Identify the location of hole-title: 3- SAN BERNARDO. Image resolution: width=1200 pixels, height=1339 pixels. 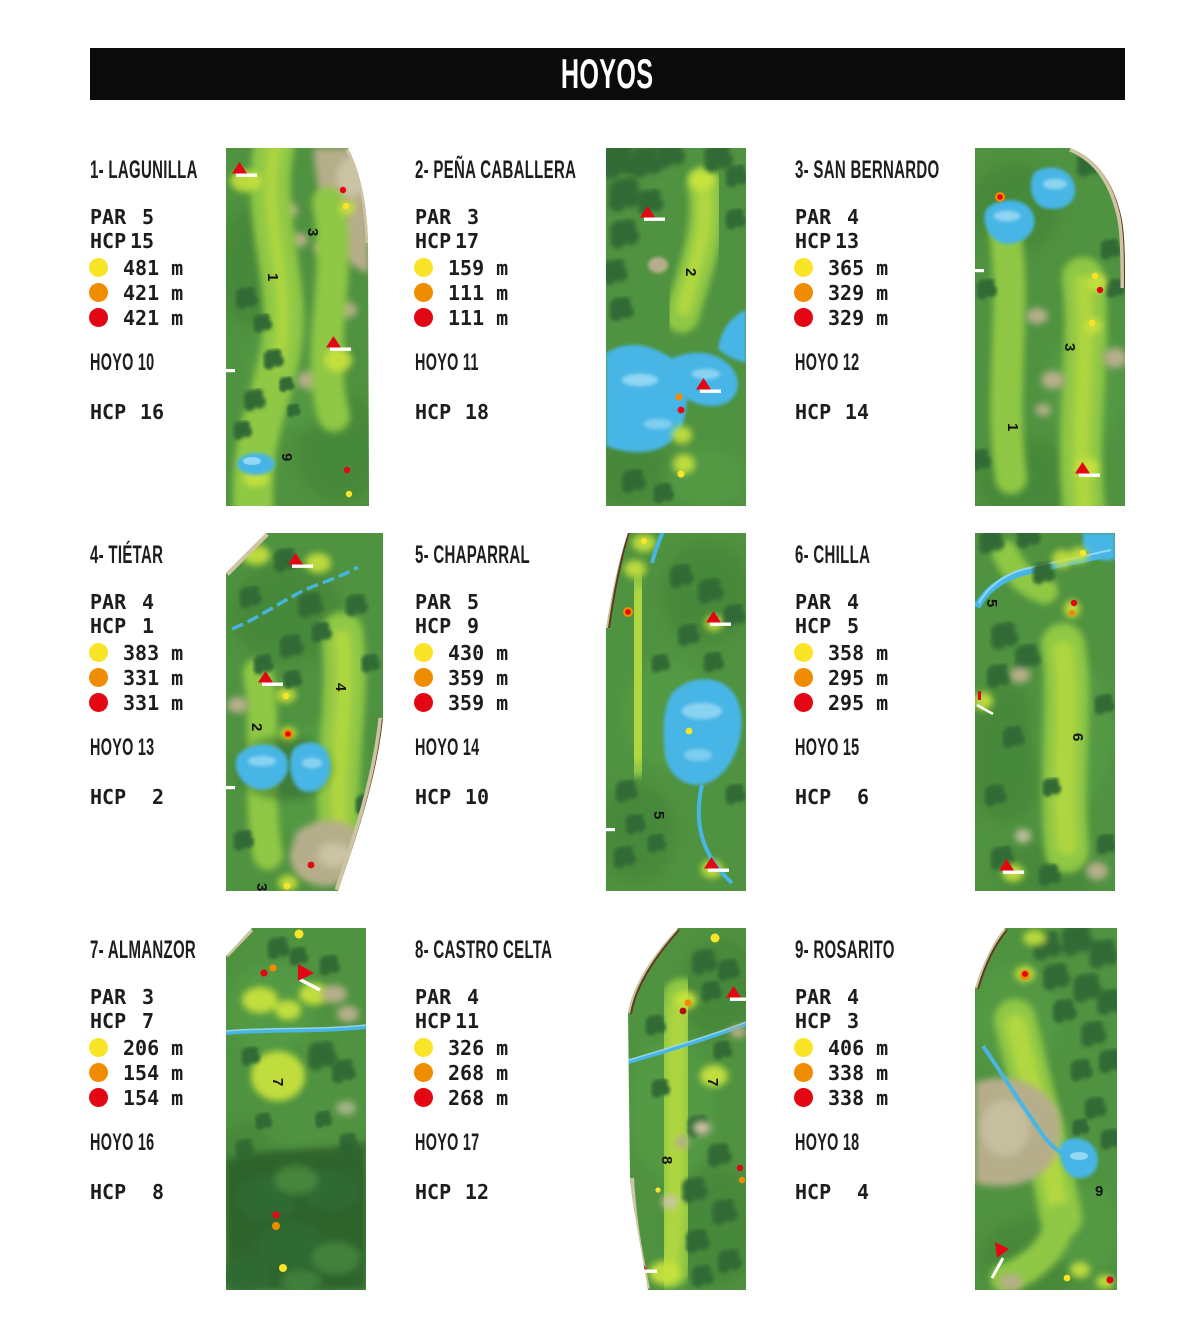
(867, 170).